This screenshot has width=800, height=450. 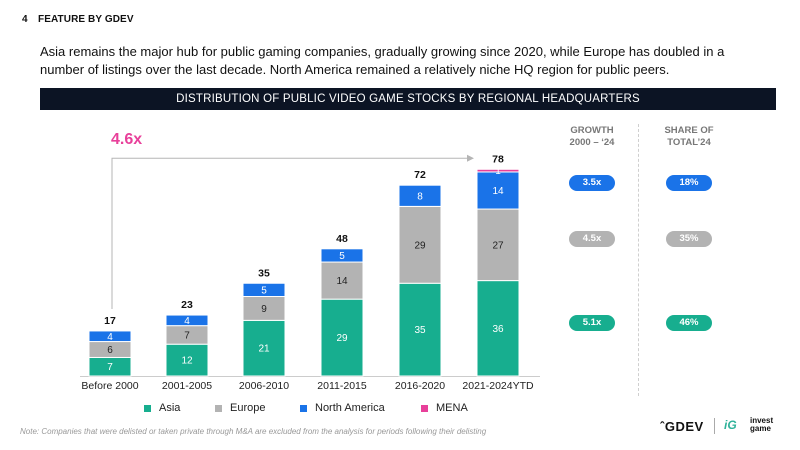 What do you see at coordinates (187, 361) in the screenshot?
I see `bar-label-asia-1: 12` at bounding box center [187, 361].